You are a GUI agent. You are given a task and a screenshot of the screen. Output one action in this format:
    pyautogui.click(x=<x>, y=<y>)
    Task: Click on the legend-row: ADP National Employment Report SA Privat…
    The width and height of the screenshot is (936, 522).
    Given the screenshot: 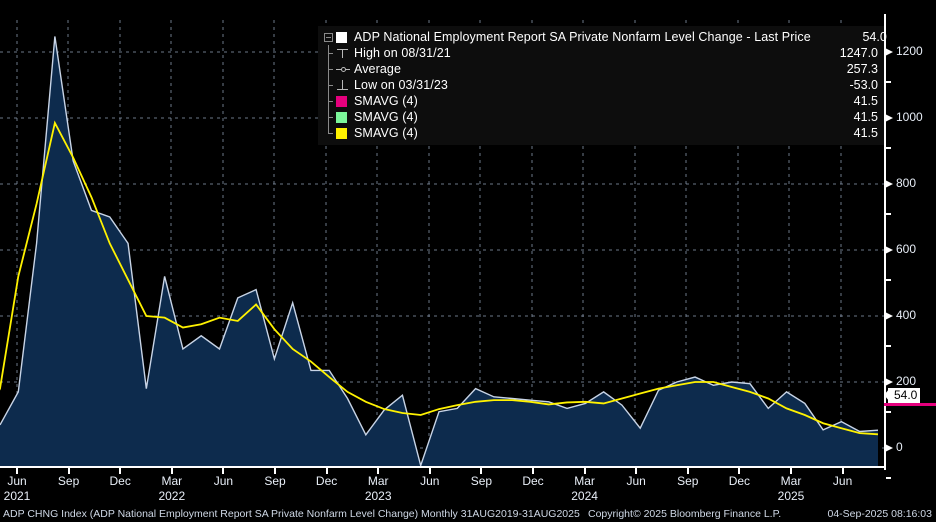 What is the action you would take?
    pyautogui.click(x=602, y=37)
    